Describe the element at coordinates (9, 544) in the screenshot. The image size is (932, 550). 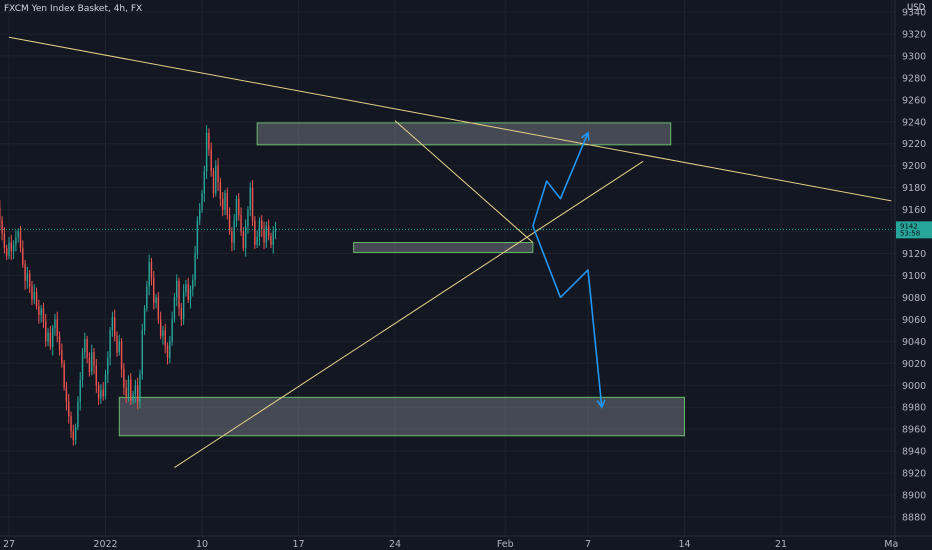
I see `x-tick-label: 27` at that location.